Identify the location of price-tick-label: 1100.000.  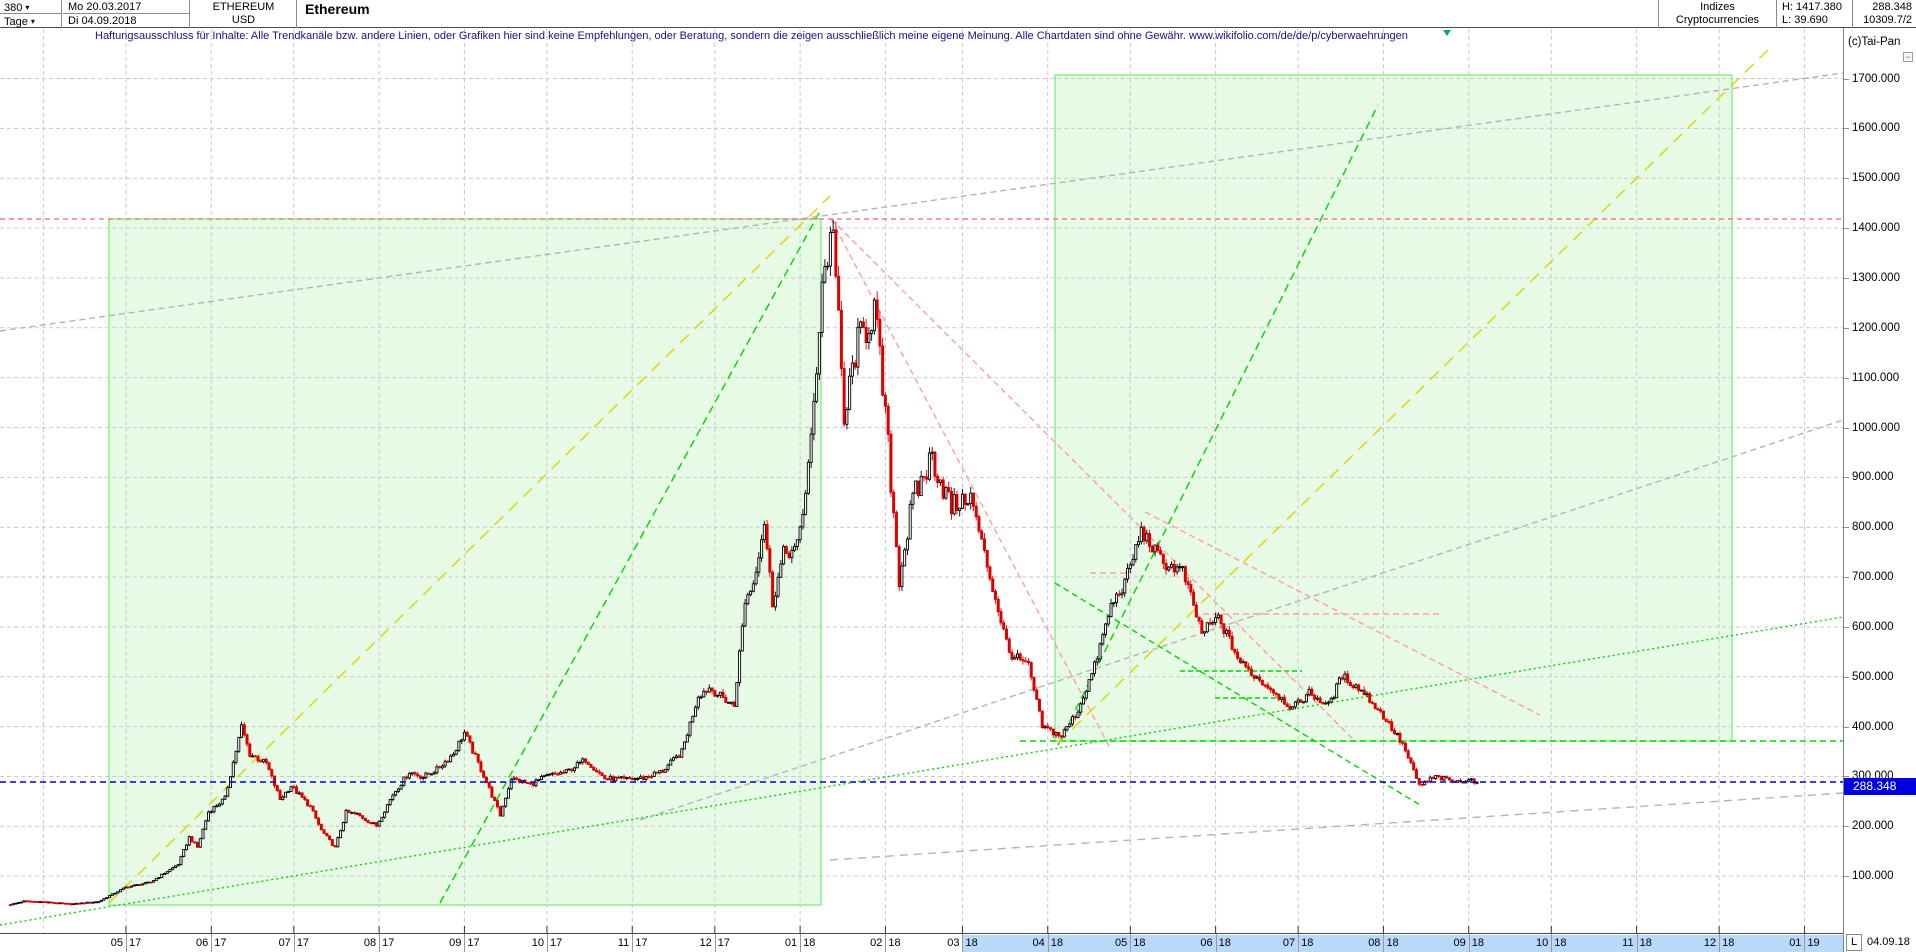
(1876, 377).